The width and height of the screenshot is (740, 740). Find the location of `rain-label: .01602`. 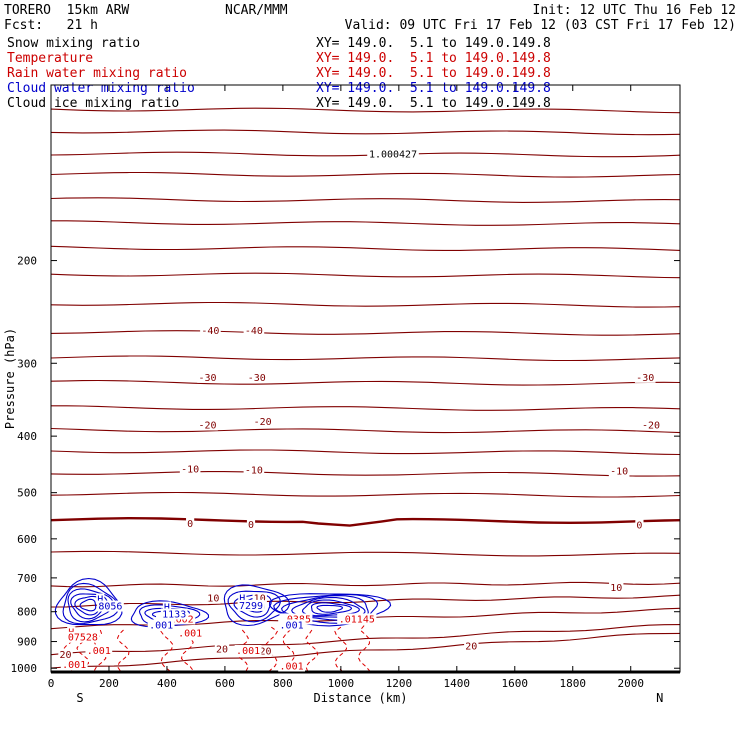

rain-label: .01602 is located at coordinates (176, 619).